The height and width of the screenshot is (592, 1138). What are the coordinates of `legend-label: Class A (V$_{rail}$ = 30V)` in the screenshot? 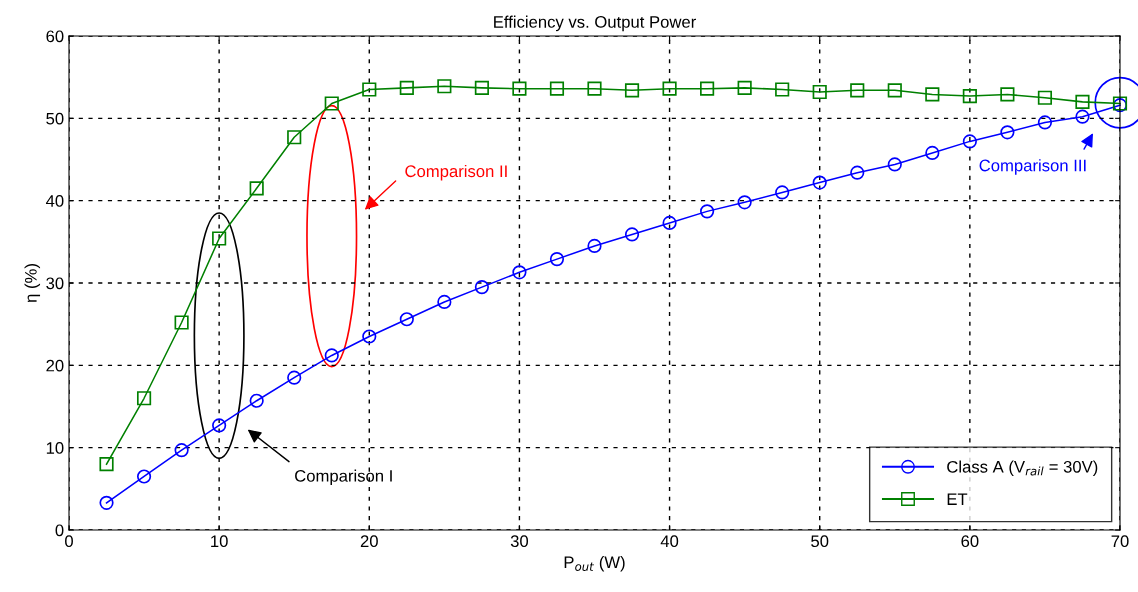 It's located at (1022, 468).